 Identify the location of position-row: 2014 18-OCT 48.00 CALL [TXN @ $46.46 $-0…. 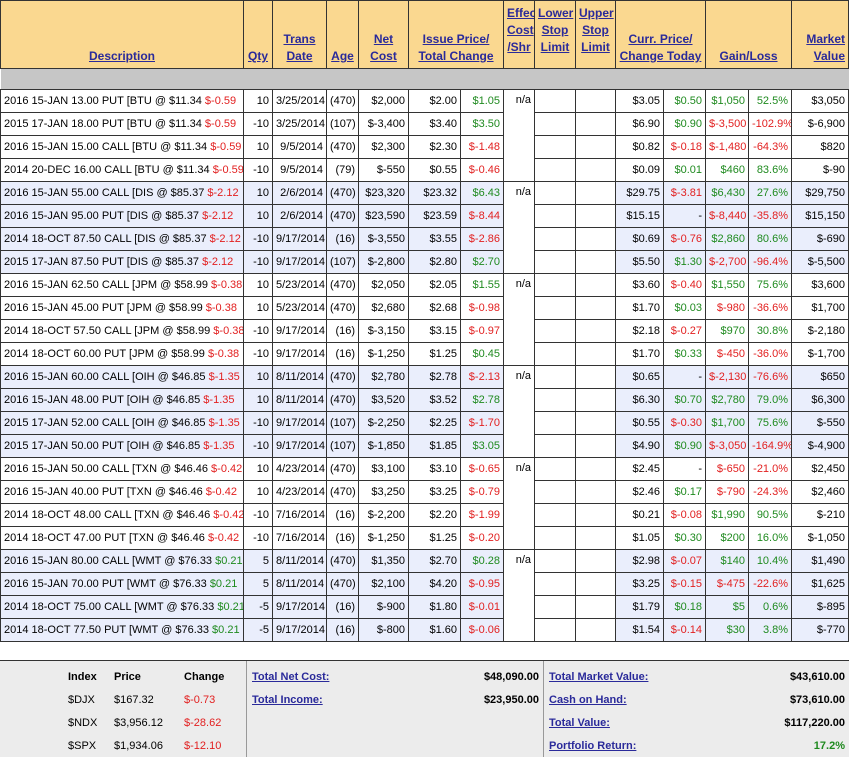
(425, 515).